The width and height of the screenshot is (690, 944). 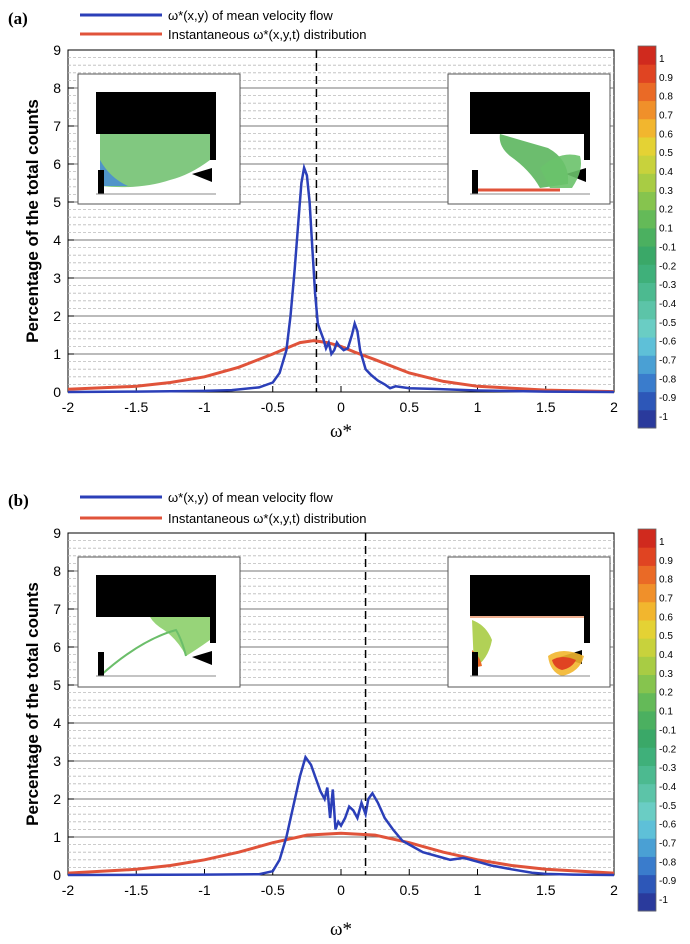 What do you see at coordinates (341, 366) in the screenshot?
I see `series-line-instantaneous-a` at bounding box center [341, 366].